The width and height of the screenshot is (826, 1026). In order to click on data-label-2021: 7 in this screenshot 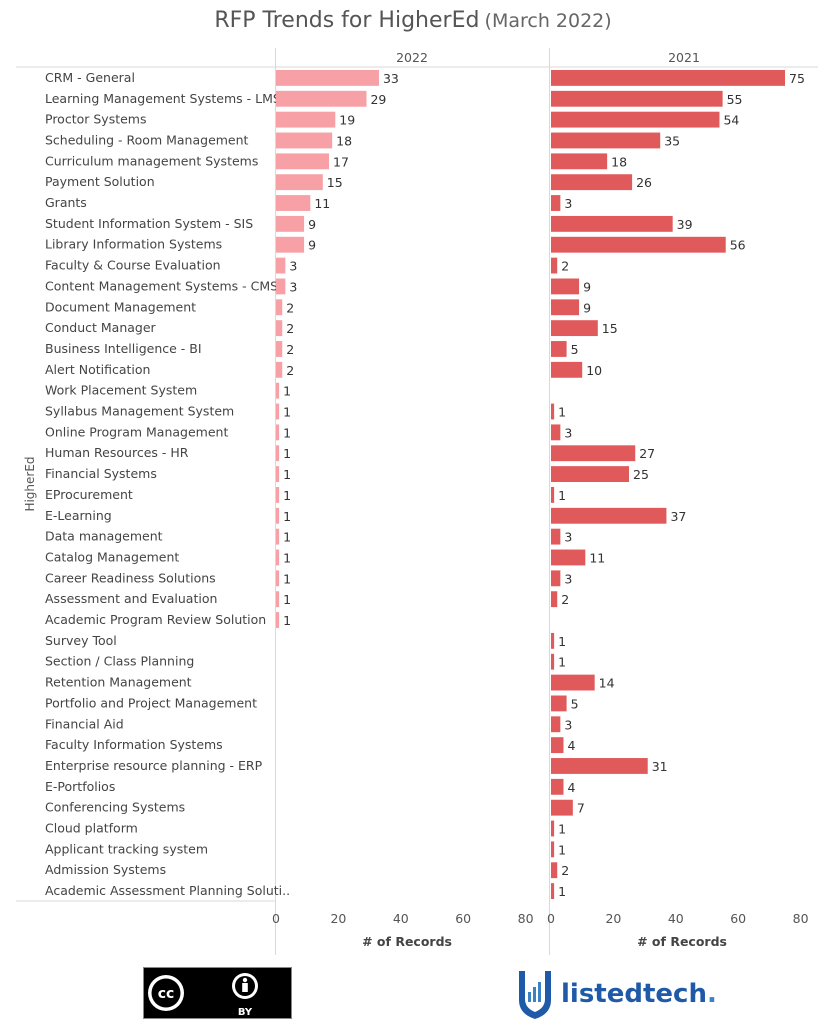, I will do `click(581, 808)`.